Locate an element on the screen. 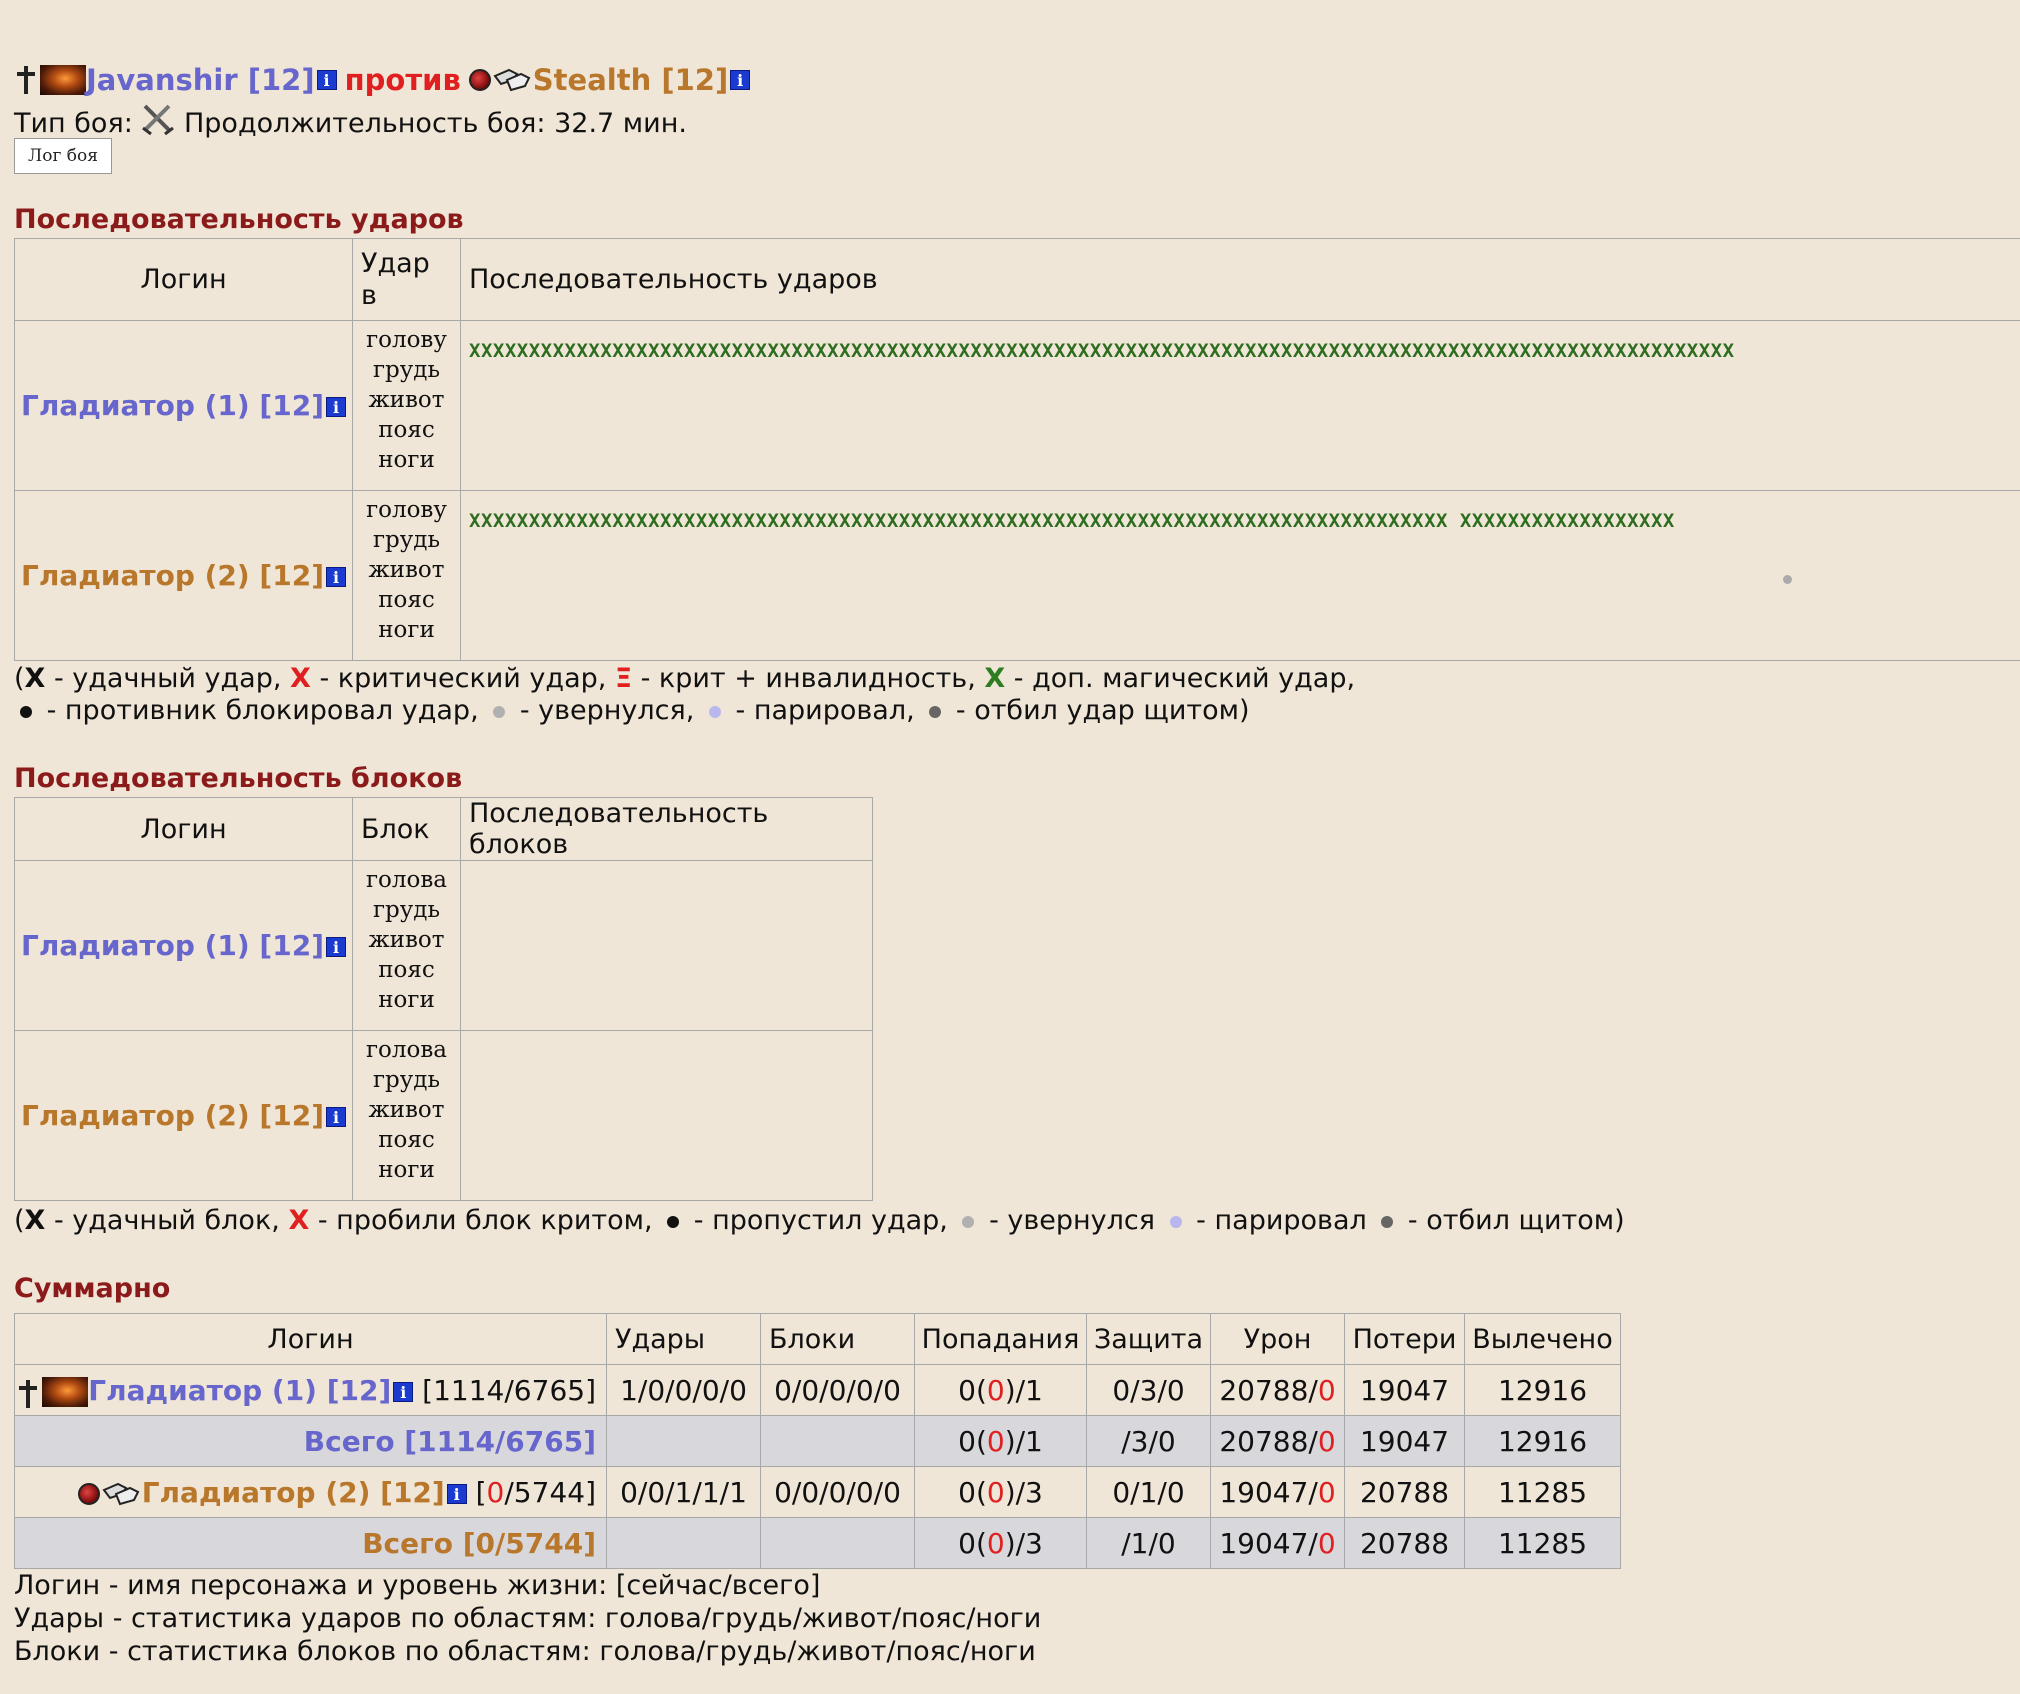 The height and width of the screenshot is (1694, 2020). player2-name-link: Stealth [12] is located at coordinates (630, 80).